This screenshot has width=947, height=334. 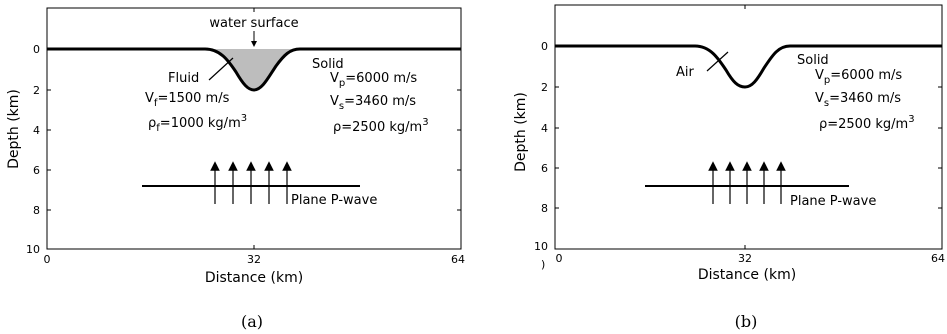 I want to click on panel-caption: (b), so click(x=746, y=321).